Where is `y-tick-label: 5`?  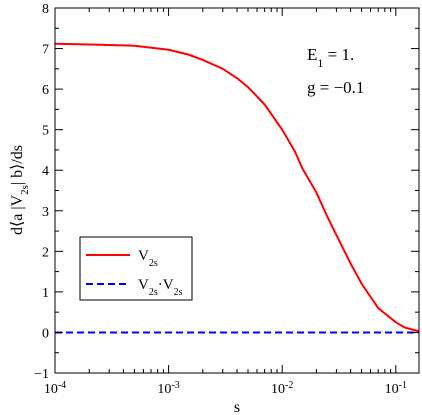 y-tick-label: 5 is located at coordinates (45, 131).